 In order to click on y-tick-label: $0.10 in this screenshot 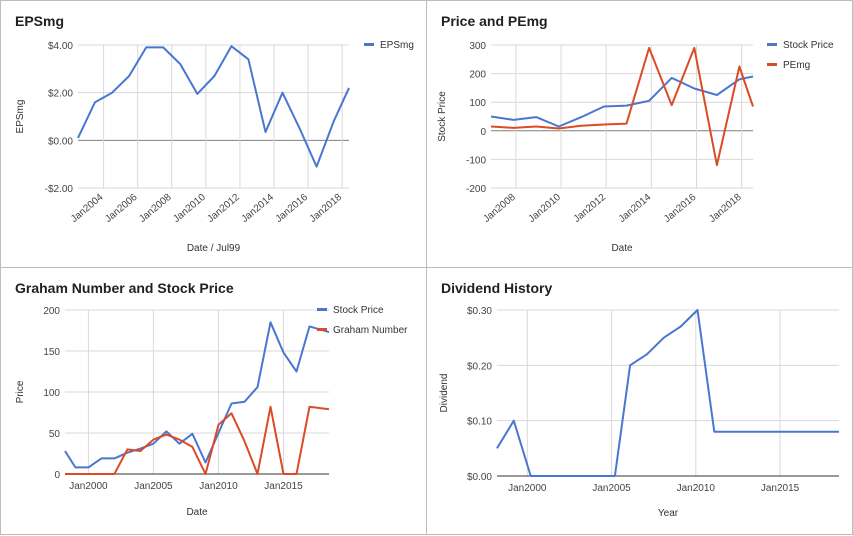, I will do `click(479, 422)`.